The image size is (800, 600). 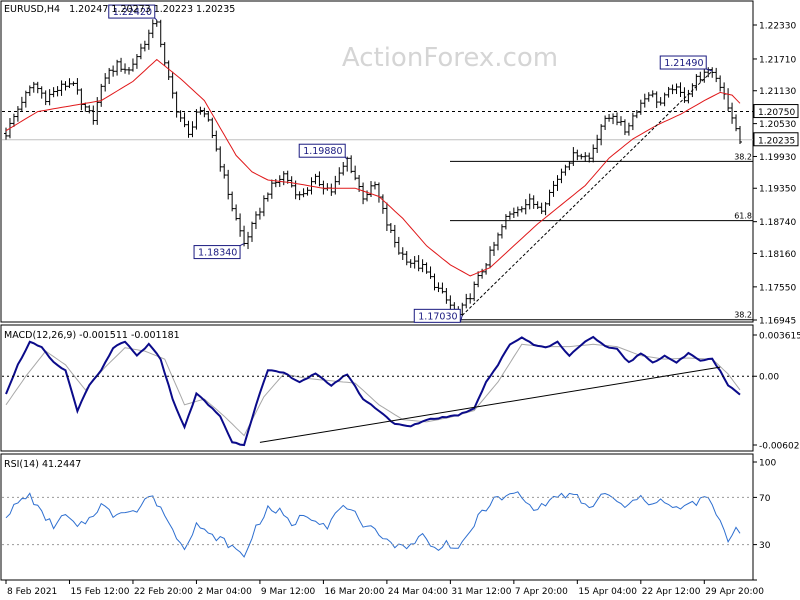 I want to click on time-tick-label: 24 Mar 04:00, so click(x=418, y=592).